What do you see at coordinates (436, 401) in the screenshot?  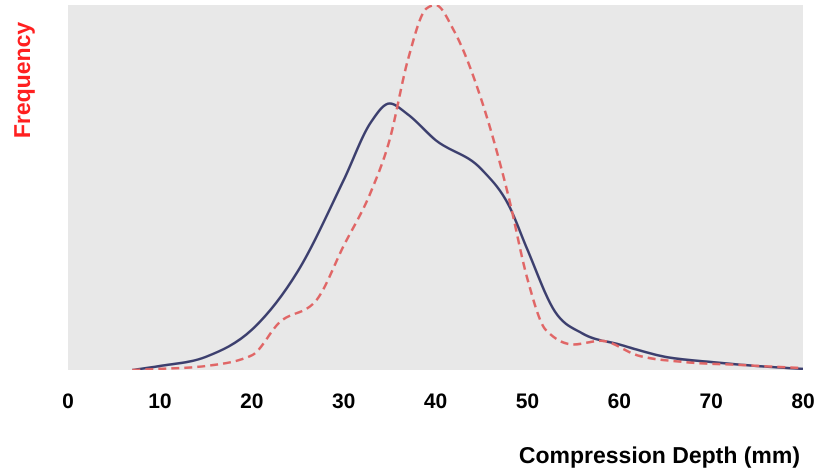 I see `x-tick-label: 40` at bounding box center [436, 401].